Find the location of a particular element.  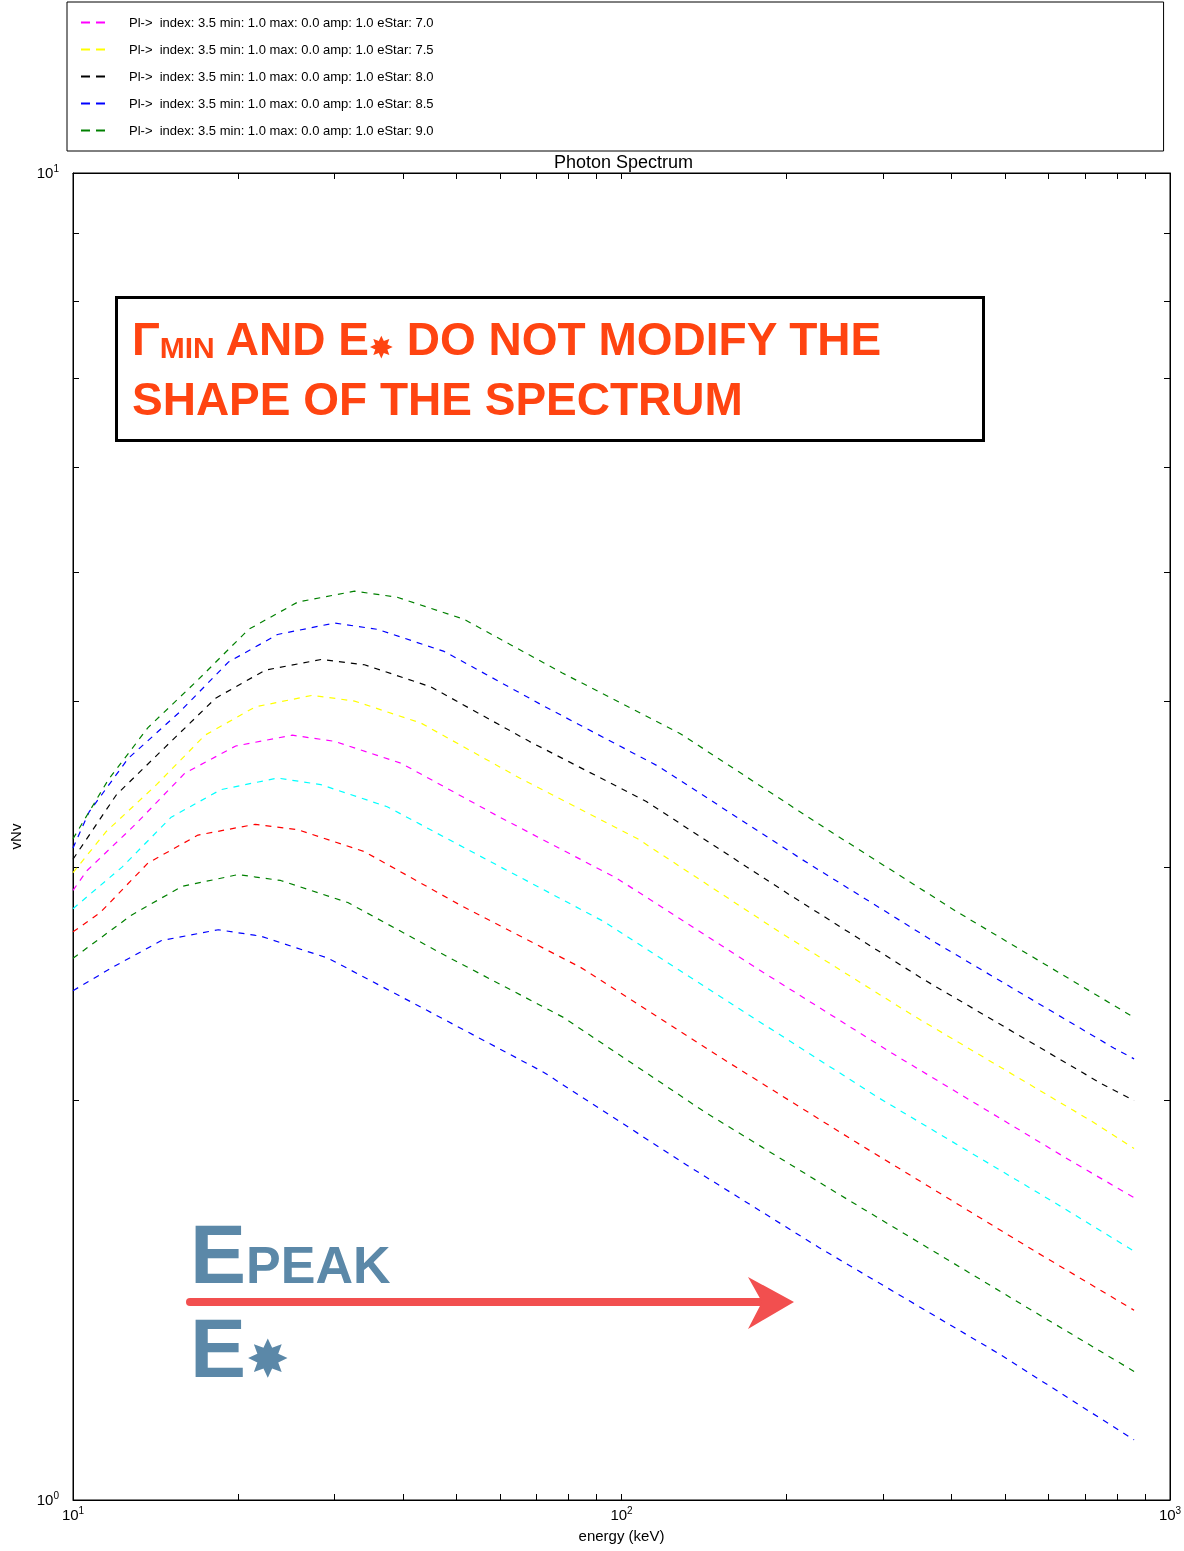

y-axis-title: vNv is located at coordinates (15, 836).